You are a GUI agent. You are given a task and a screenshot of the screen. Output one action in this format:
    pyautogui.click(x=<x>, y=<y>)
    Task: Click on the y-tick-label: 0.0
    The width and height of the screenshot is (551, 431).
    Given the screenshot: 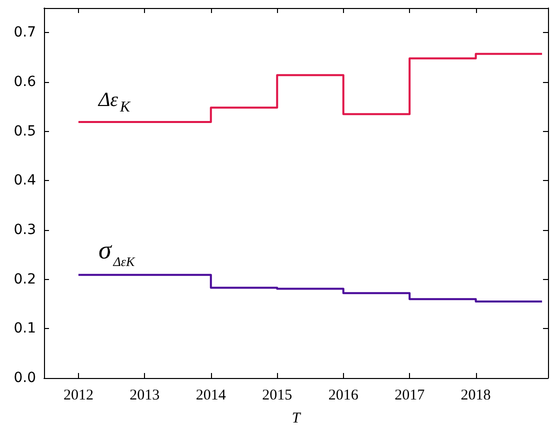 What is the action you would take?
    pyautogui.click(x=25, y=378)
    